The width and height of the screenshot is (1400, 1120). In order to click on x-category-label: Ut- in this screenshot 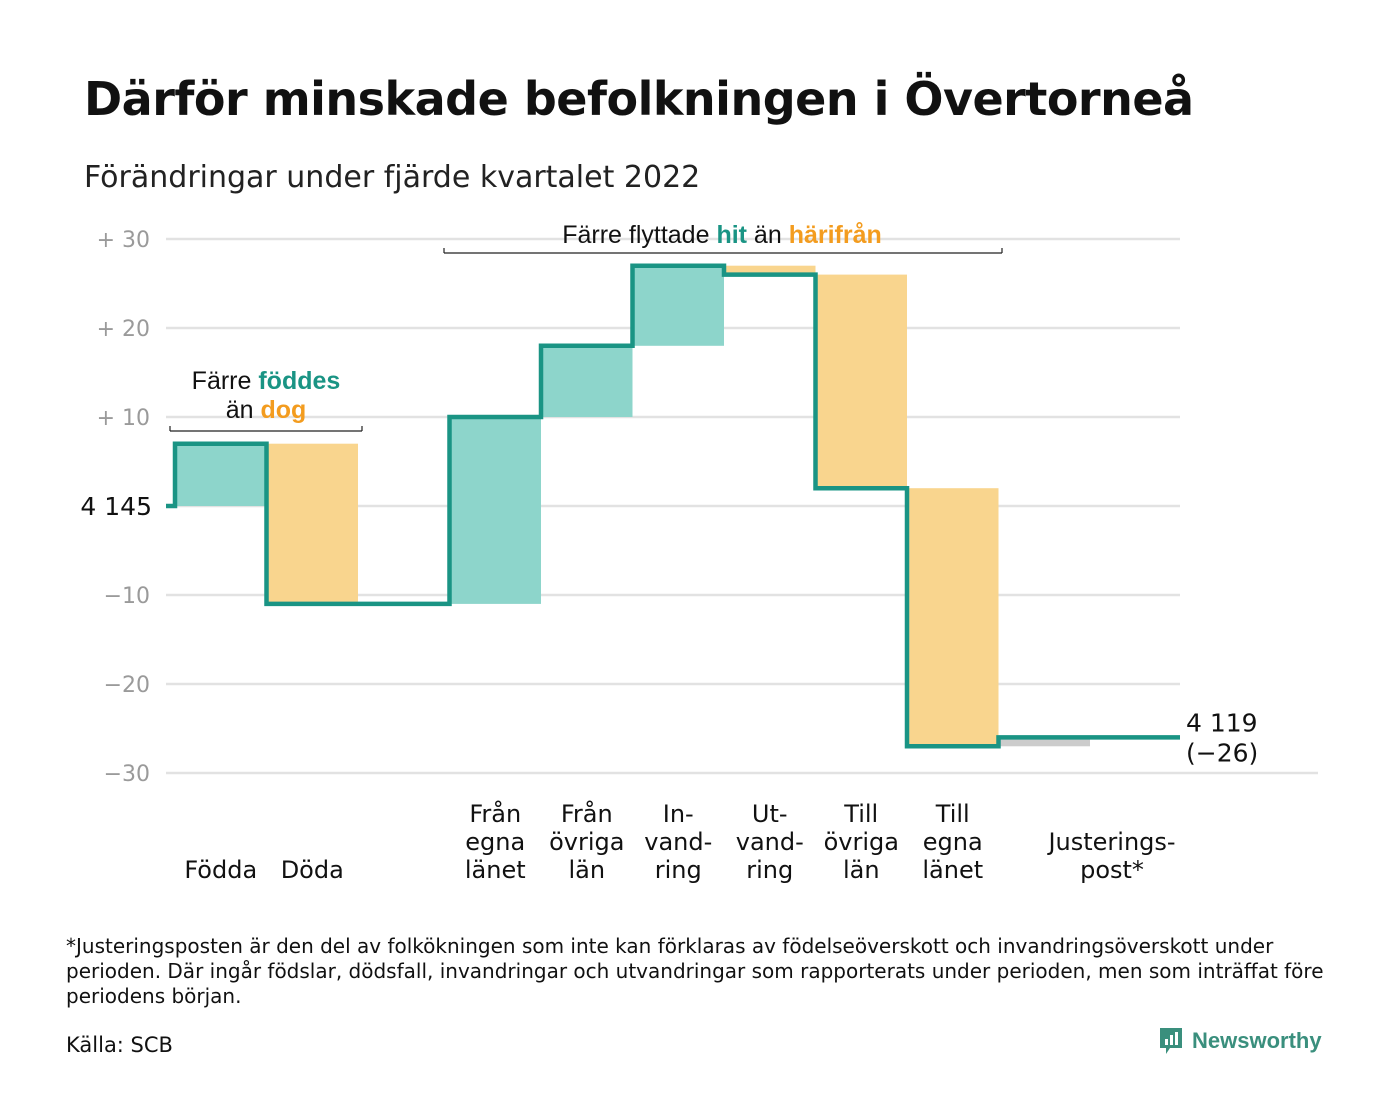, I will do `click(770, 814)`.